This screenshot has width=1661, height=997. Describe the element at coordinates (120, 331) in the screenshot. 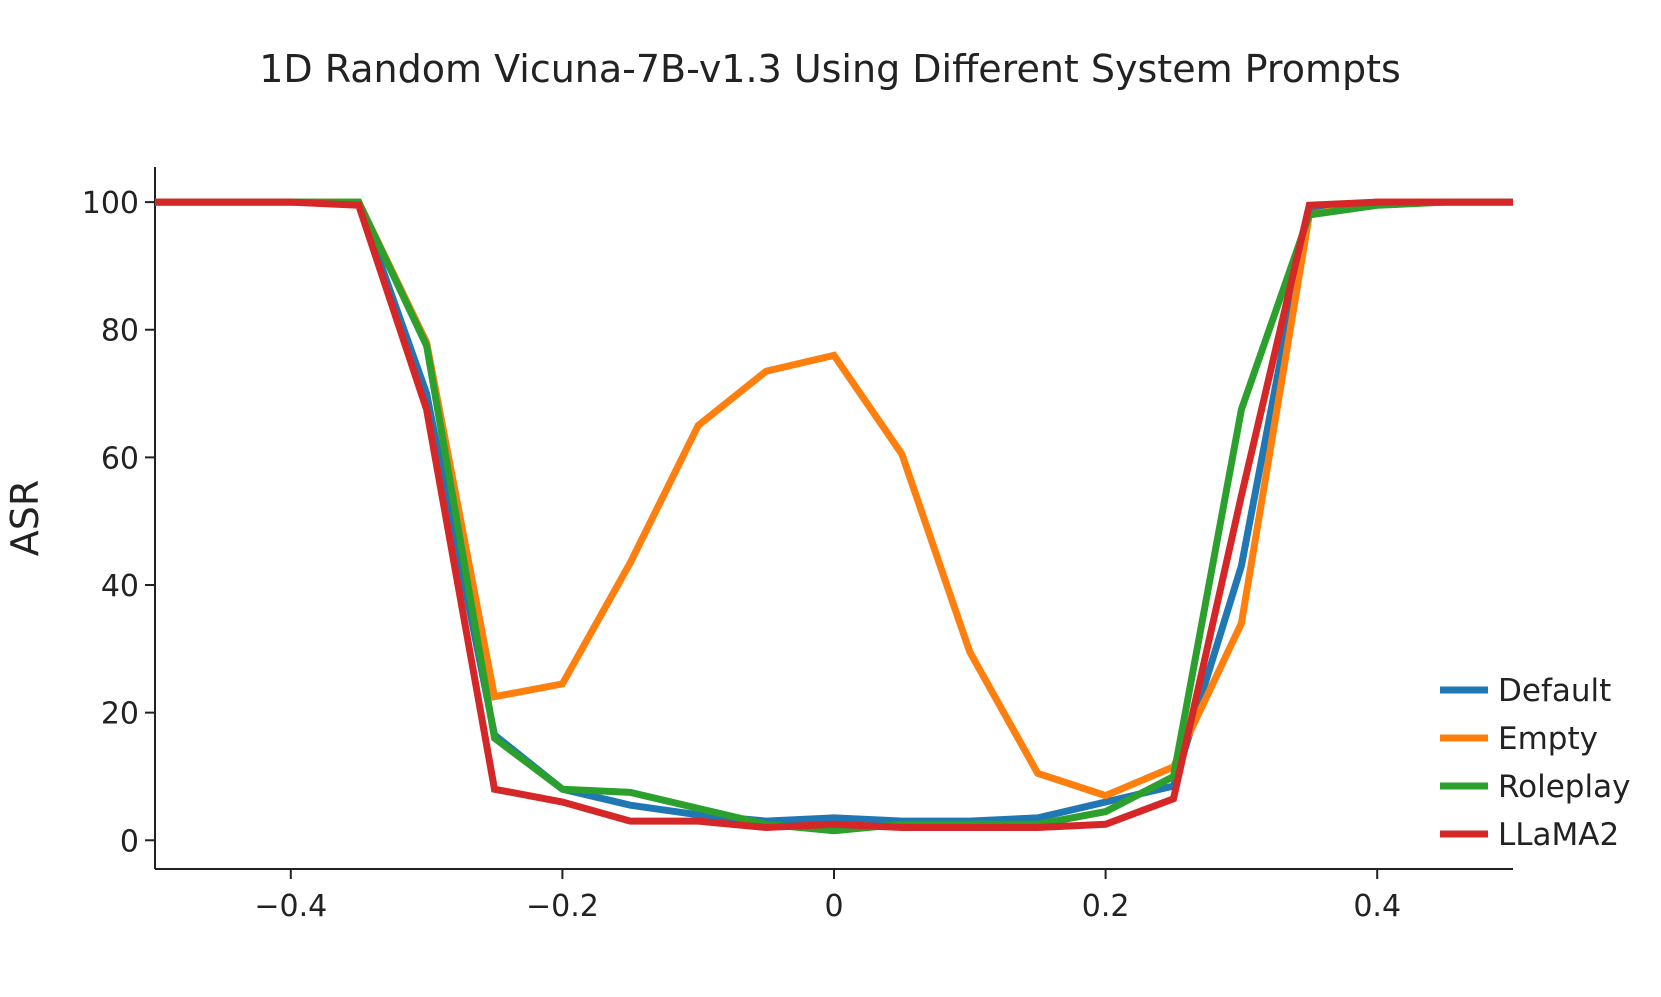

I see `y-tick-label: 80` at that location.